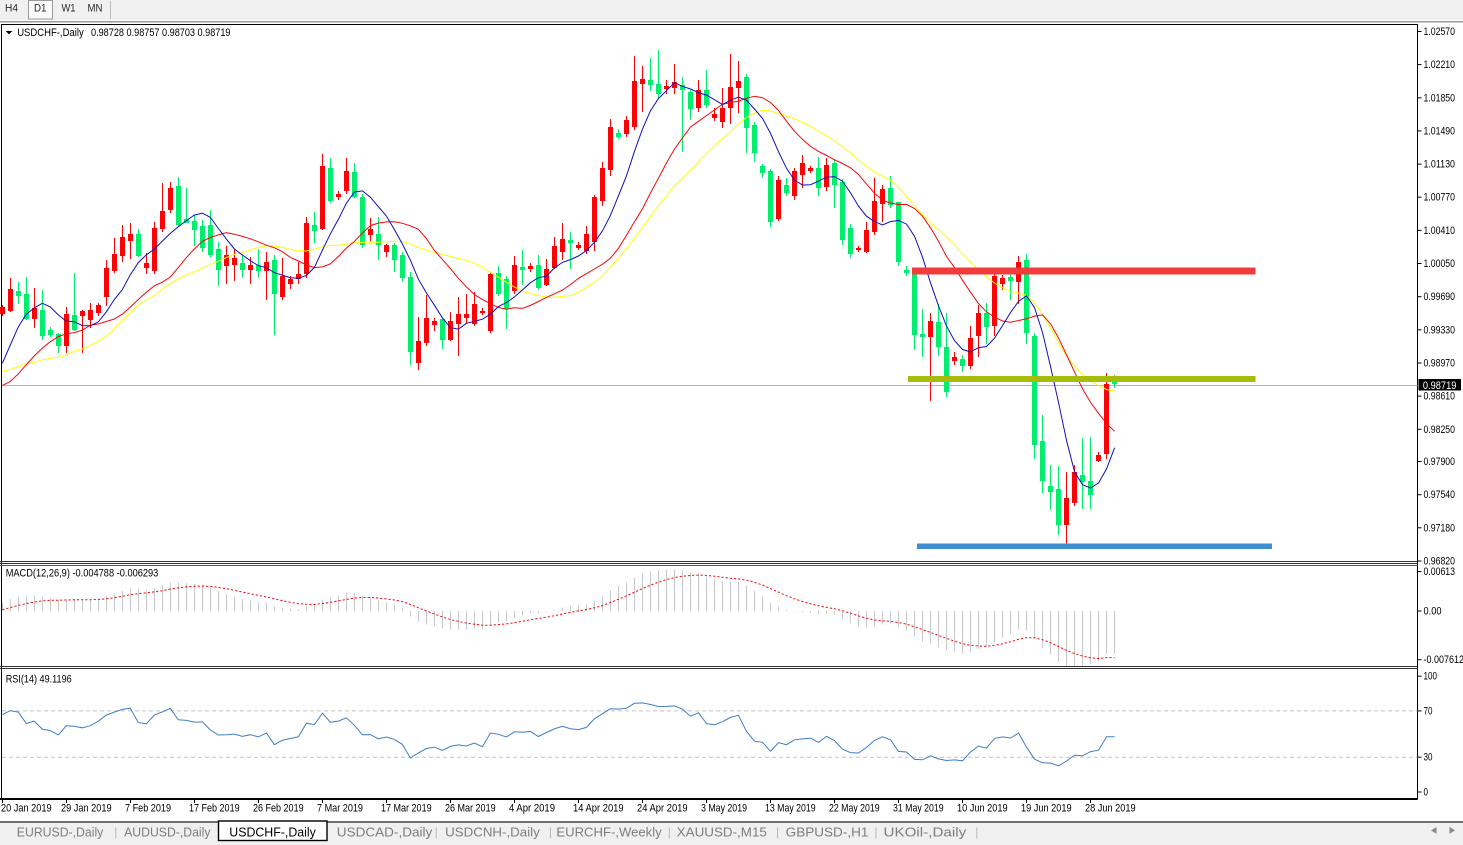  What do you see at coordinates (1428, 711) in the screenshot?
I see `svg-text: 70` at bounding box center [1428, 711].